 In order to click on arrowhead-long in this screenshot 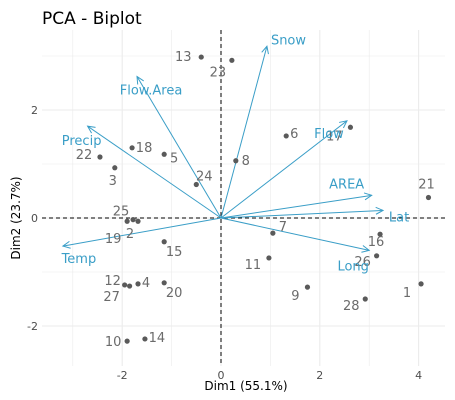, I will do `click(366, 249)`.